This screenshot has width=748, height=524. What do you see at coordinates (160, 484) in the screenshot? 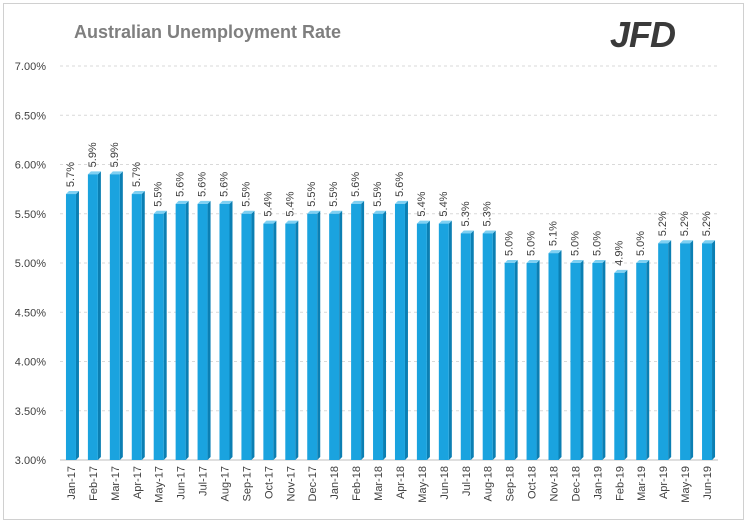
I see `x-tick-label: May-17` at bounding box center [160, 484].